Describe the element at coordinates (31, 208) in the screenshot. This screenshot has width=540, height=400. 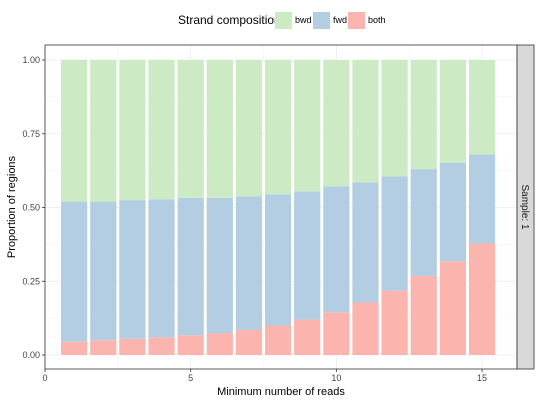
I see `y-tick-label: 0.50` at that location.